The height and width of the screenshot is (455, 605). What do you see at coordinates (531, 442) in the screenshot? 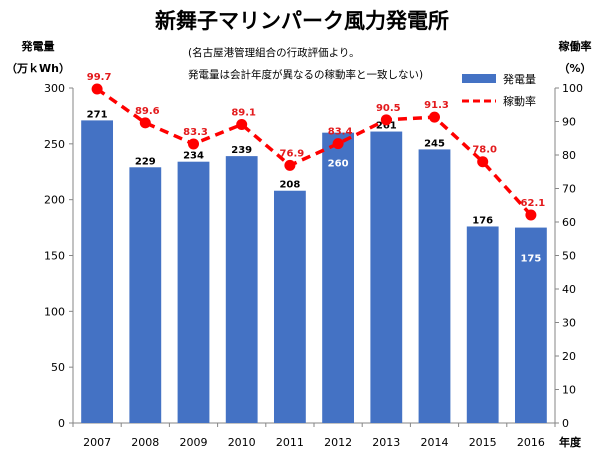
I see `x-tick-label: 2016` at bounding box center [531, 442].